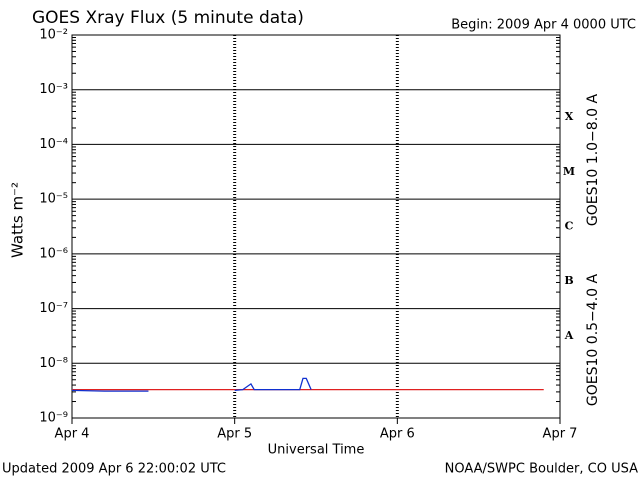 The width and height of the screenshot is (640, 480). Describe the element at coordinates (541, 469) in the screenshot. I see `footer-right: NOAA/SWPC Boulder, CO USA` at that location.